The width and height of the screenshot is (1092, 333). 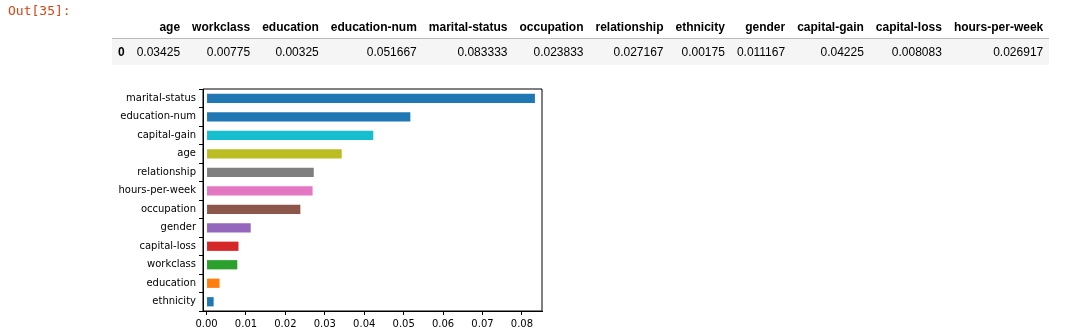 I want to click on category-label: gender, so click(x=761, y=27).